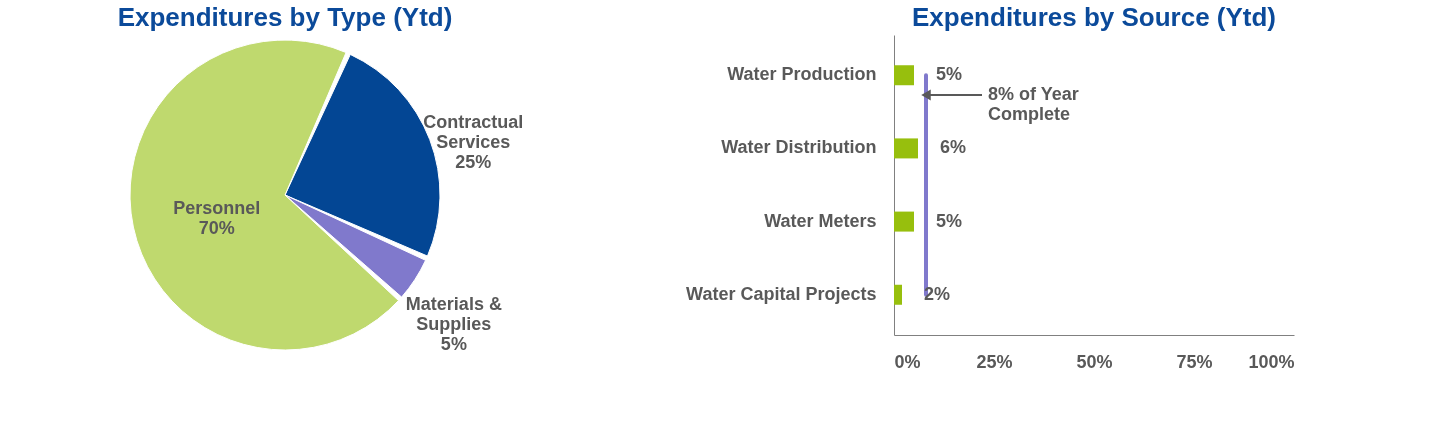 Image resolution: width=1437 pixels, height=435 pixels. What do you see at coordinates (937, 293) in the screenshot?
I see `data-label: 2%` at bounding box center [937, 293].